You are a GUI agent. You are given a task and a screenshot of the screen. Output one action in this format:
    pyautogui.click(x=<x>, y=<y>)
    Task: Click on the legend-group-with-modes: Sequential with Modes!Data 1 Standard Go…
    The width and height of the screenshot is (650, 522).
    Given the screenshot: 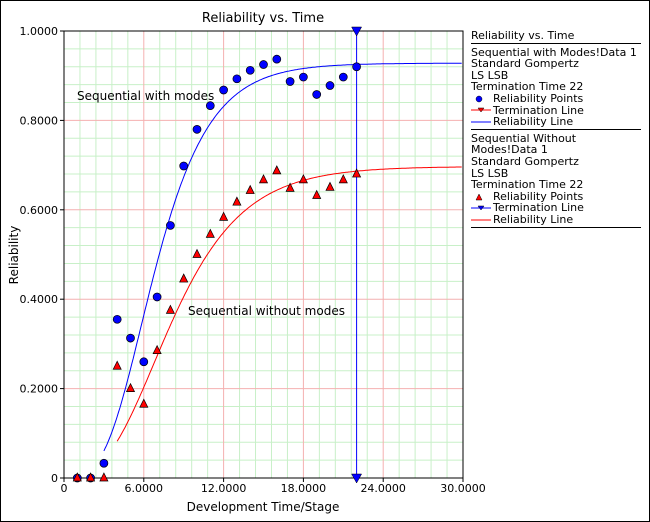 What is the action you would take?
    pyautogui.click(x=556, y=87)
    